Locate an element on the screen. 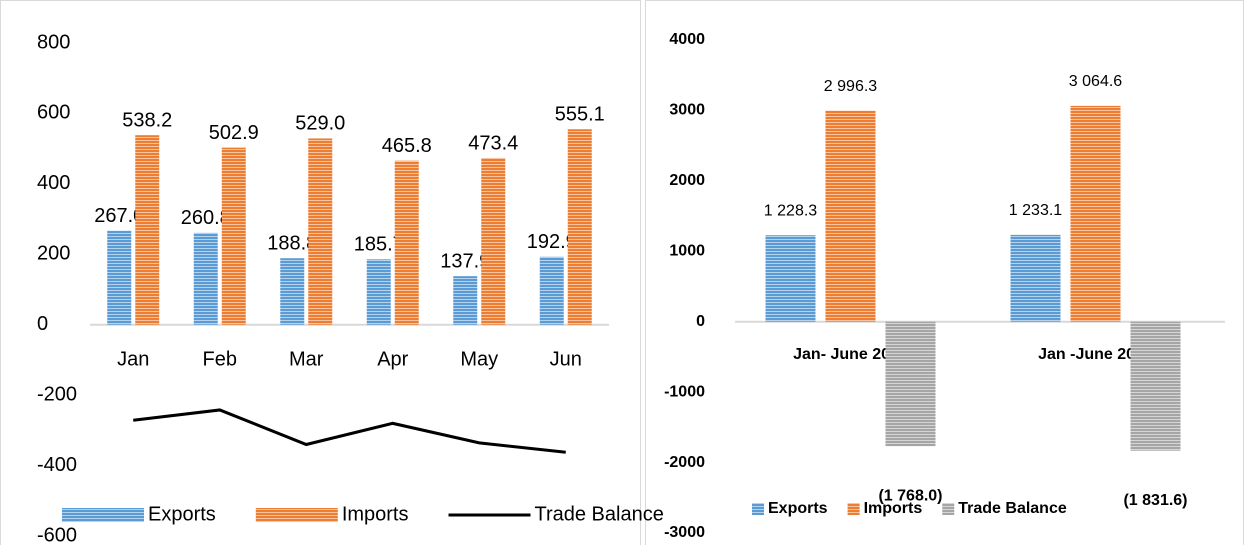 Image resolution: width=1245 pixels, height=545 pixels. data-label: 465.8 is located at coordinates (407, 146).